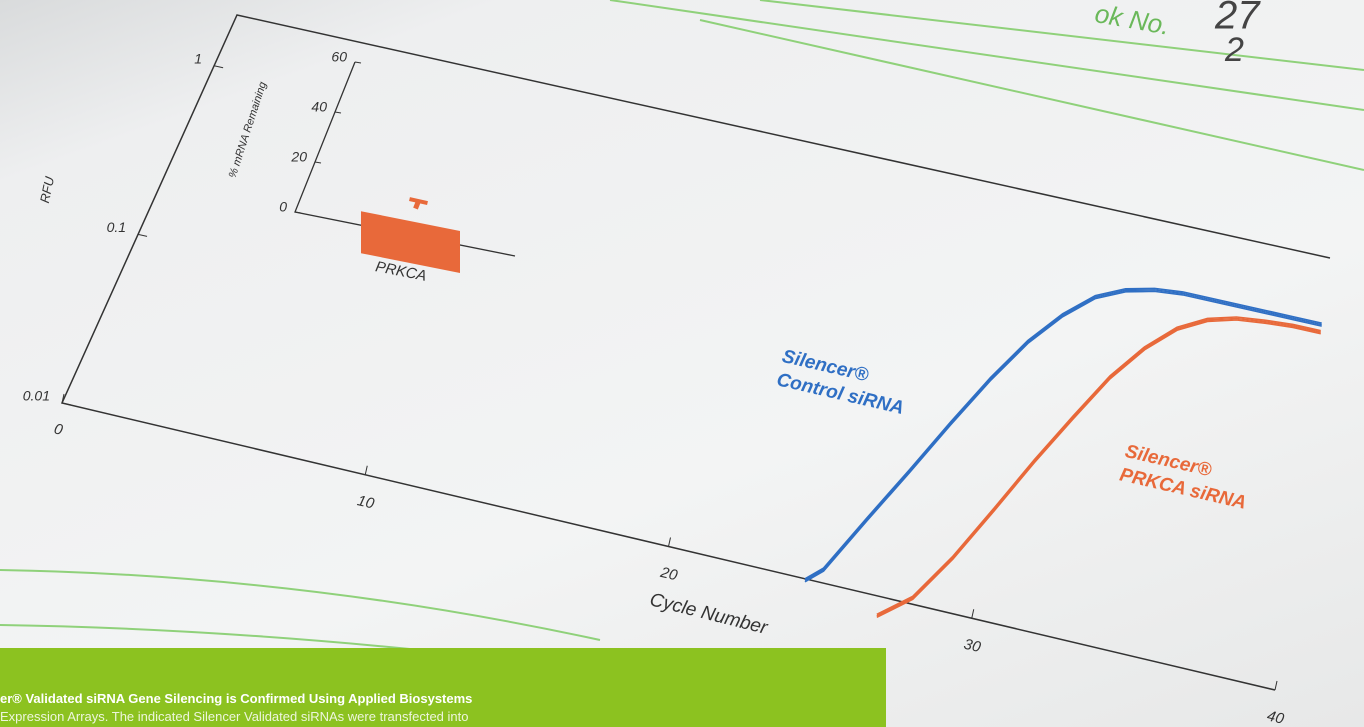 Image resolution: width=1364 pixels, height=727 pixels. Describe the element at coordinates (298, 157) in the screenshot. I see `inset-y-tick-label: 20` at that location.